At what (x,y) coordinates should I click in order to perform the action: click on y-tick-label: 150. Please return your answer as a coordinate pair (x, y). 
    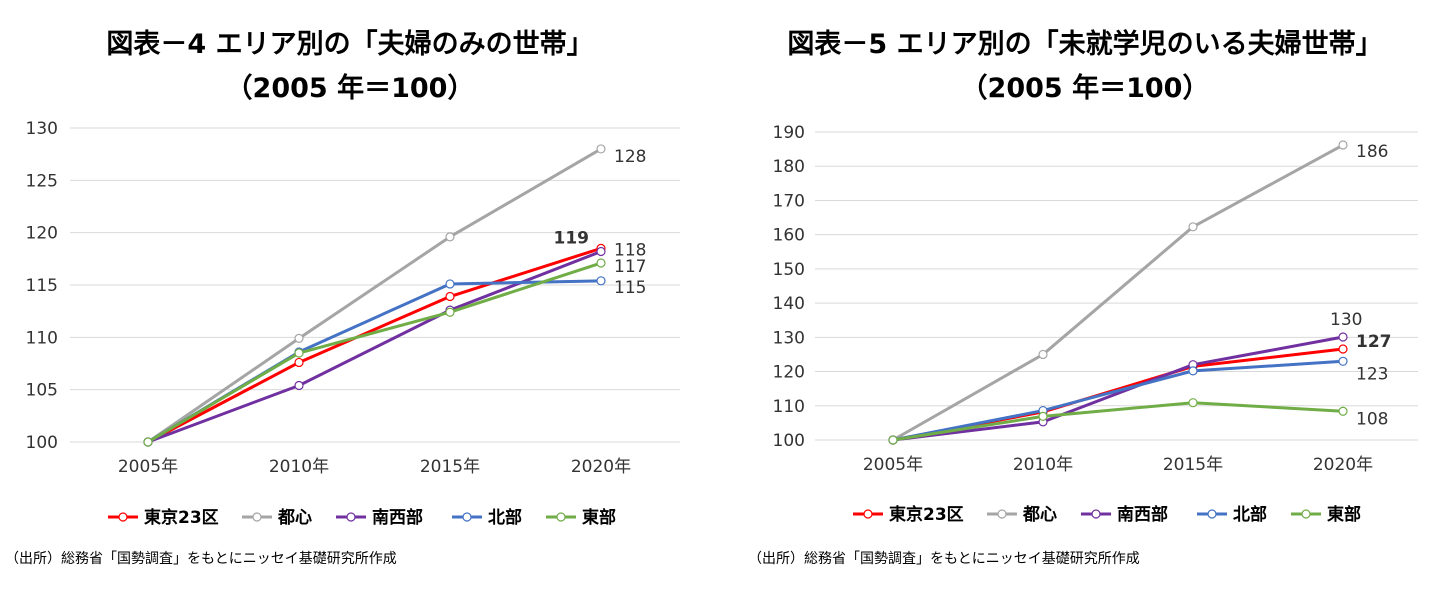
    Looking at the image, I should click on (789, 270).